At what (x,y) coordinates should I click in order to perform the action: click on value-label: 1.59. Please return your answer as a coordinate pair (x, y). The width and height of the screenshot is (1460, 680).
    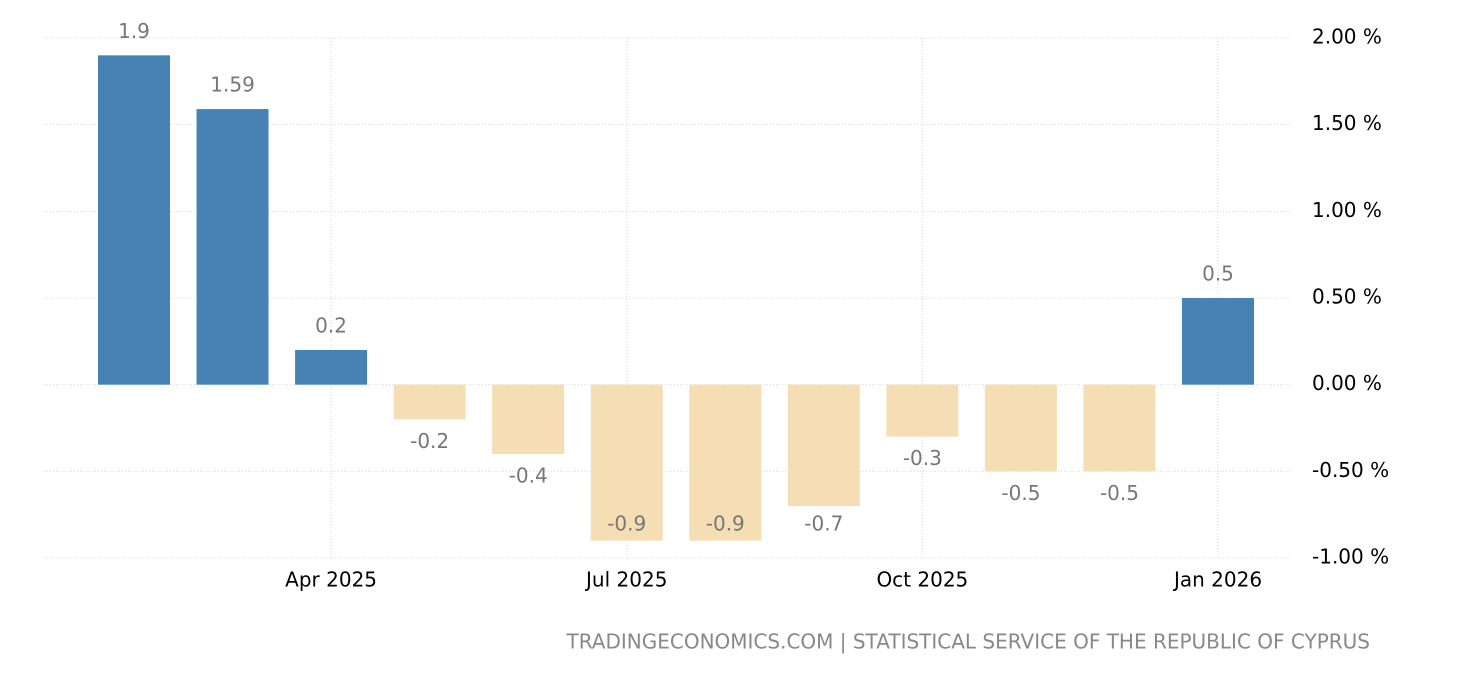
    Looking at the image, I should click on (232, 85).